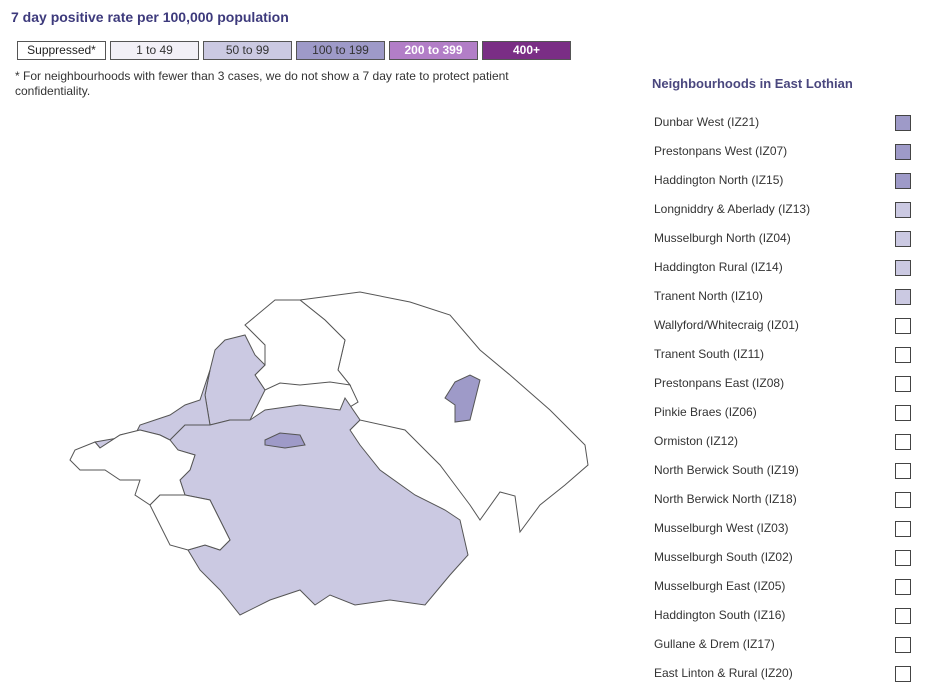 Image resolution: width=928 pixels, height=692 pixels. Describe the element at coordinates (752, 83) in the screenshot. I see `sidebar-title: Neighbourhoods in East Lothian` at that location.